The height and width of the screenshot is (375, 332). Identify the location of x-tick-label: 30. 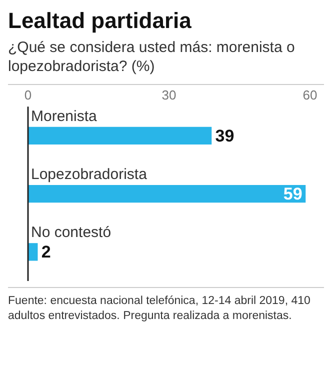
(169, 94).